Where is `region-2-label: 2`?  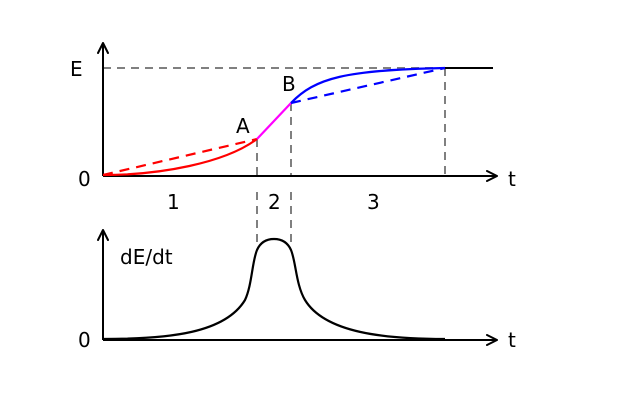 region-2-label: 2 is located at coordinates (274, 202).